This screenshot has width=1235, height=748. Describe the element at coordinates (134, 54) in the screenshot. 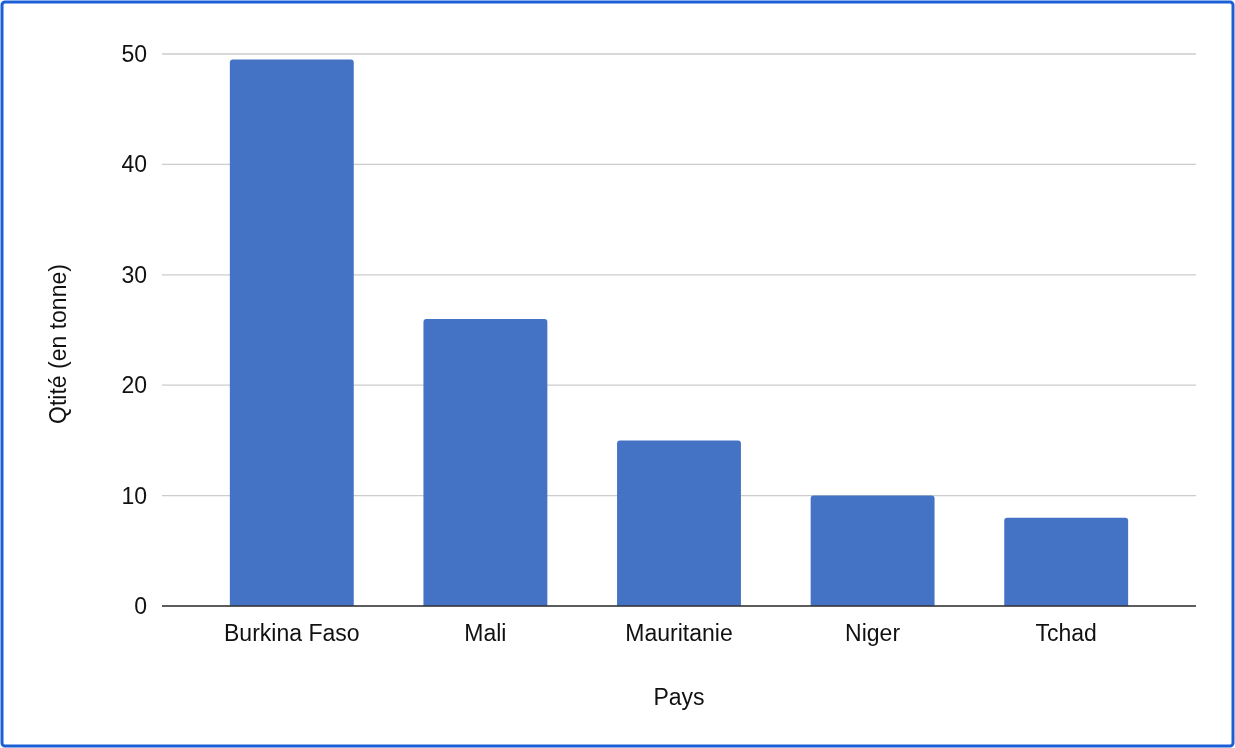

I see `y-tick-label: 50` at that location.